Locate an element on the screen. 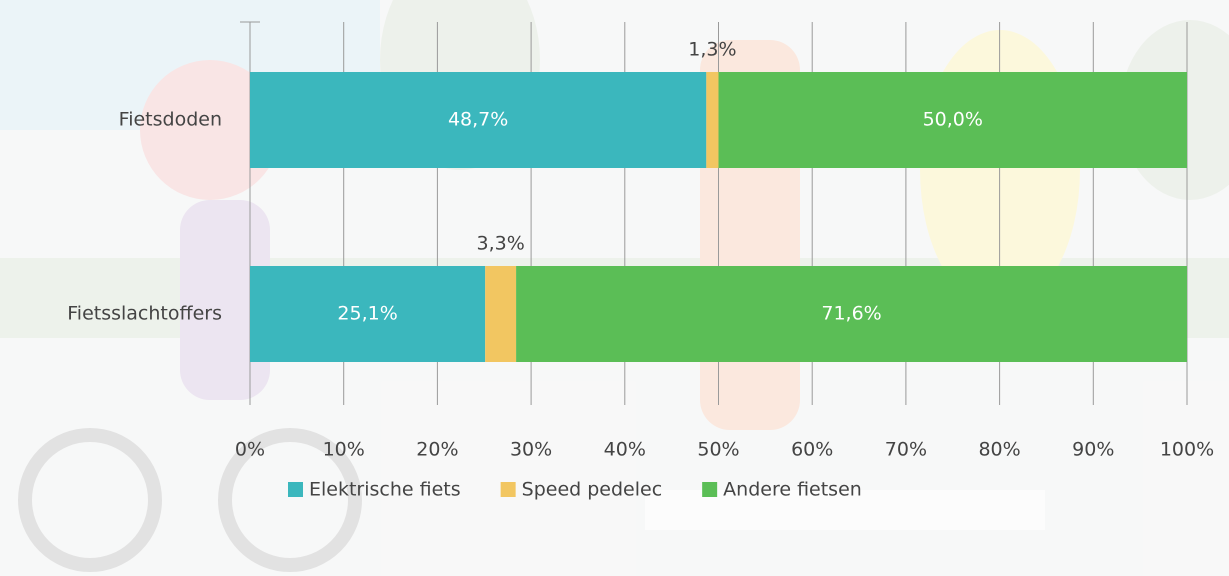 This screenshot has width=1229, height=576. x-tick-label: 80% is located at coordinates (999, 450).